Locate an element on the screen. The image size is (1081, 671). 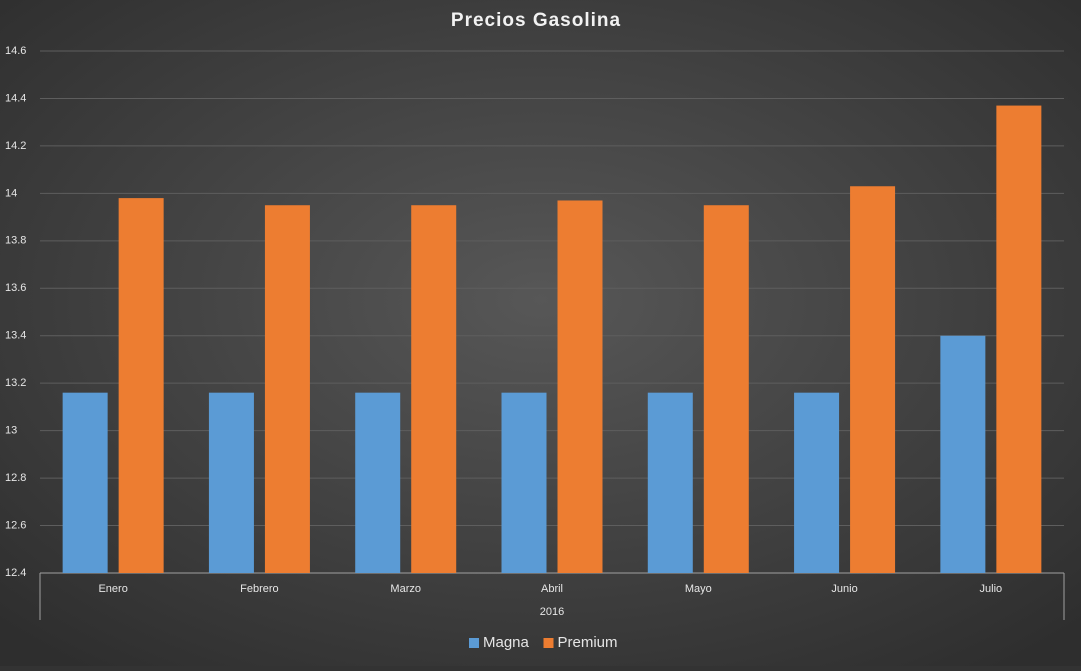
y-tick-label: 14.4 is located at coordinates (15, 98).